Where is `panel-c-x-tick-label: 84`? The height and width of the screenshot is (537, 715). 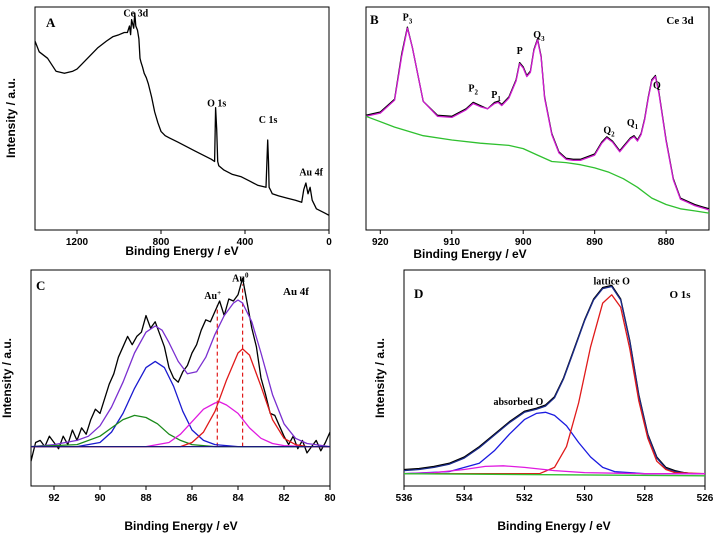 panel-c-x-tick-label: 84 is located at coordinates (238, 498).